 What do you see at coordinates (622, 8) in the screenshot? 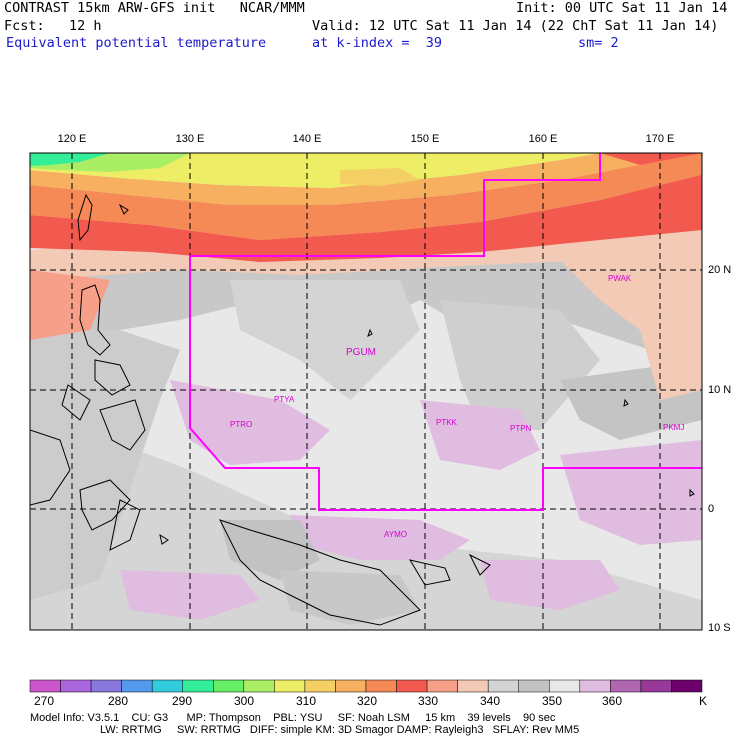
I see `init-time: Init: 00 UTC Sat 11 Jan 14` at bounding box center [622, 8].